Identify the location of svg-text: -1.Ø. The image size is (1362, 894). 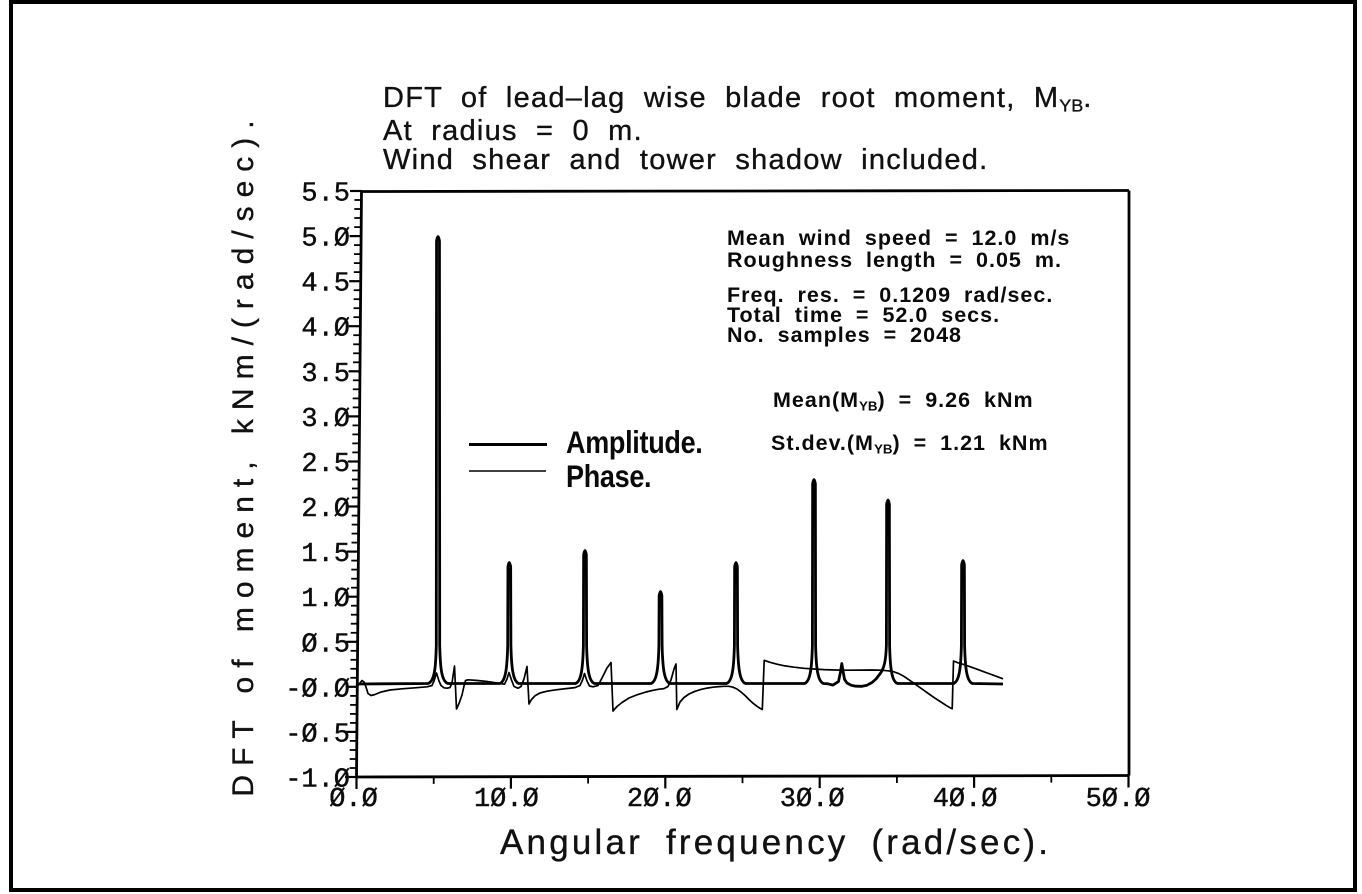
(317, 781).